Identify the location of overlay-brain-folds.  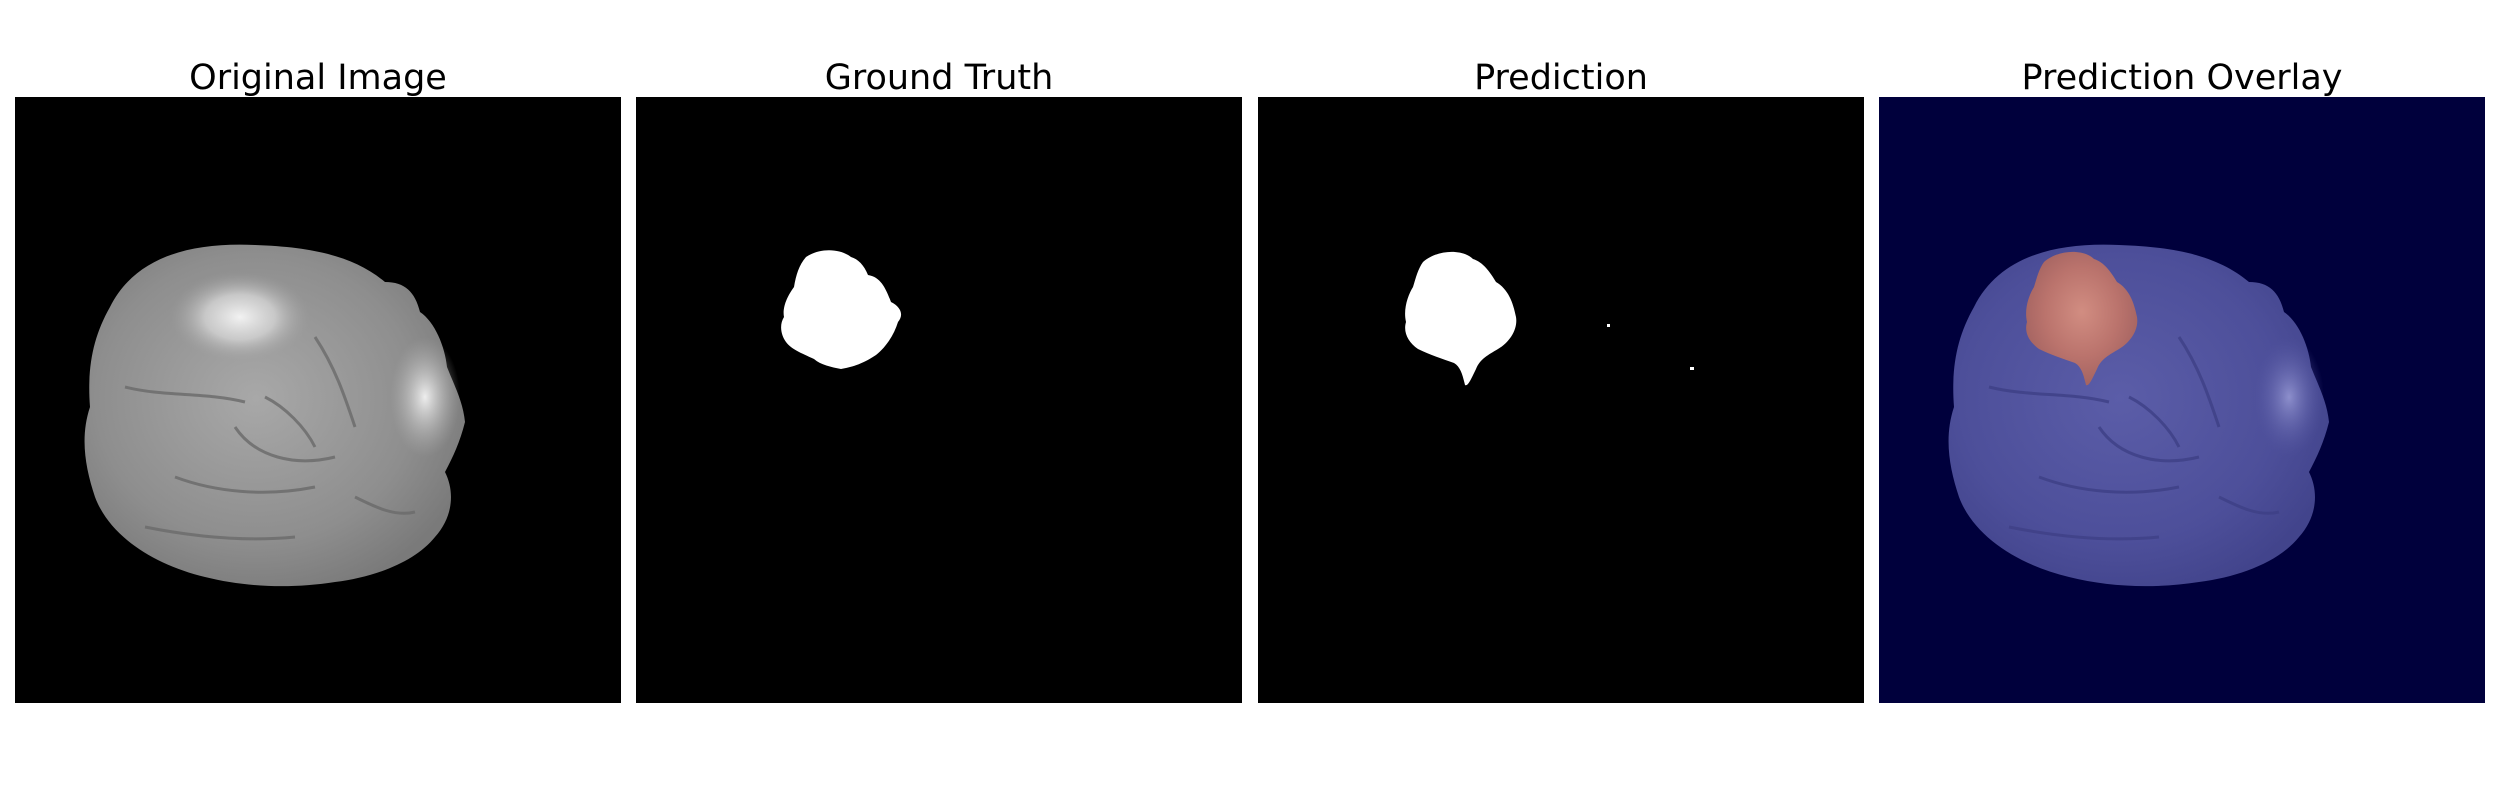
(2134, 438).